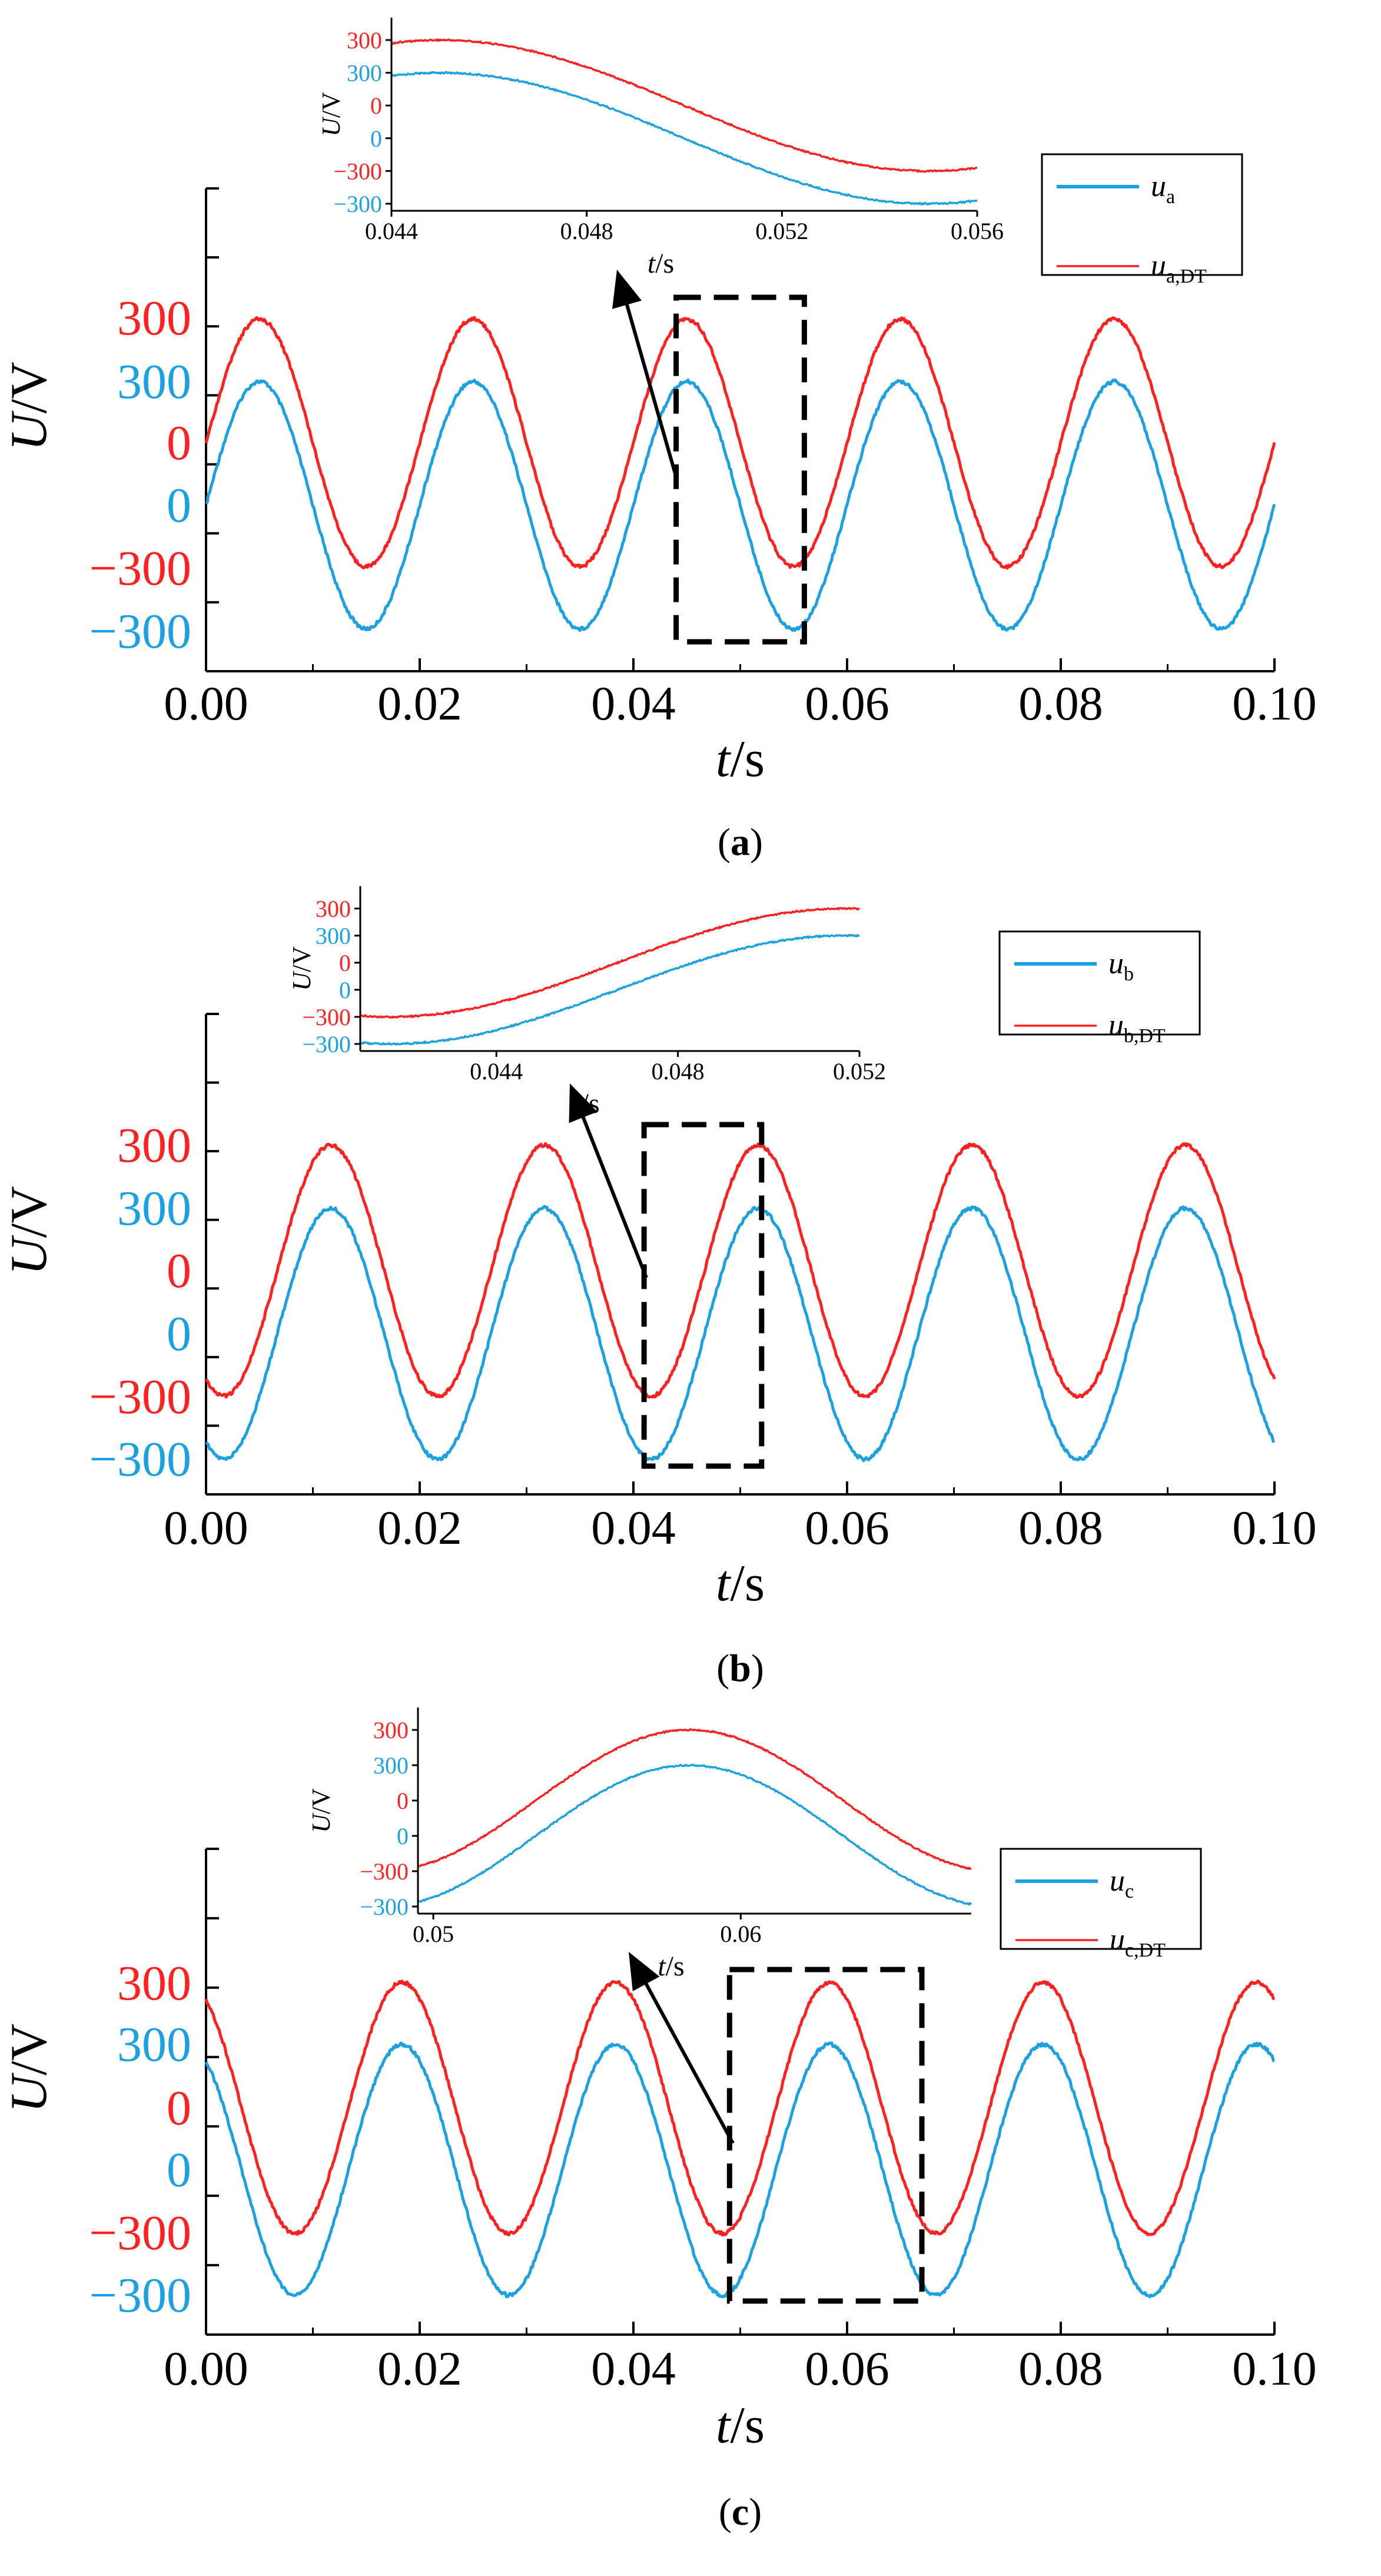 This screenshot has width=1381, height=2576. I want to click on caption-letter: b, so click(740, 1668).